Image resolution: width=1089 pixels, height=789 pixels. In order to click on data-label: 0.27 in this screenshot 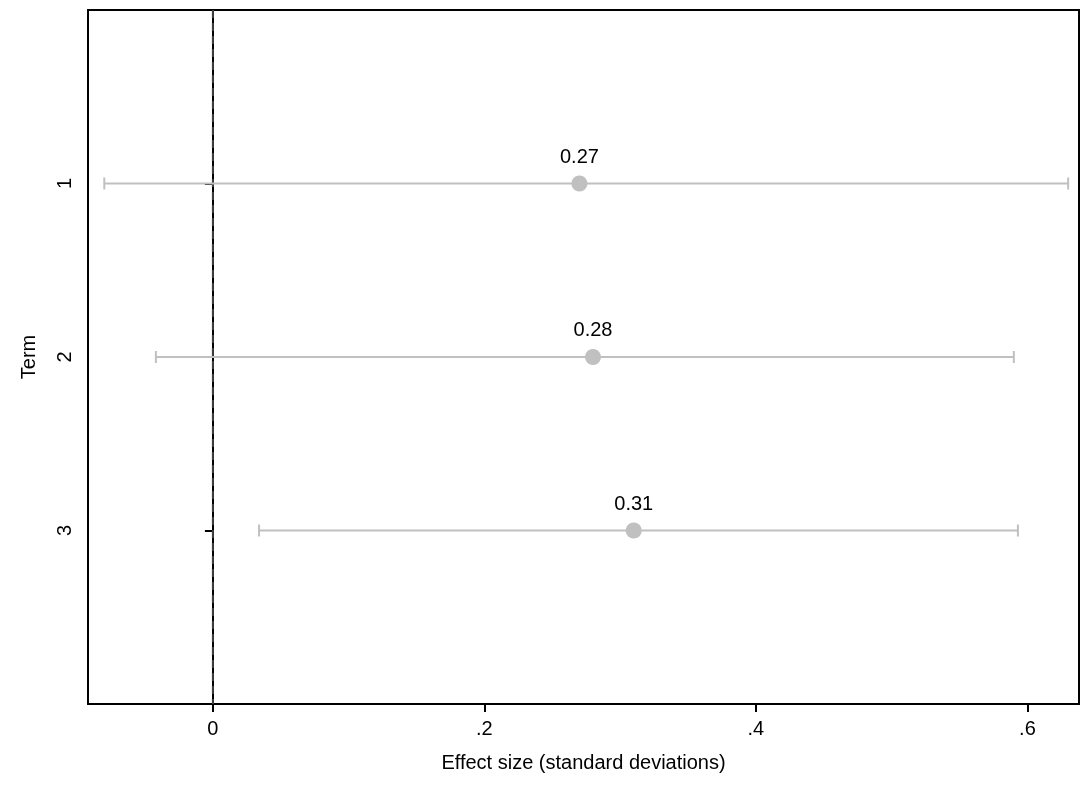, I will do `click(579, 155)`.